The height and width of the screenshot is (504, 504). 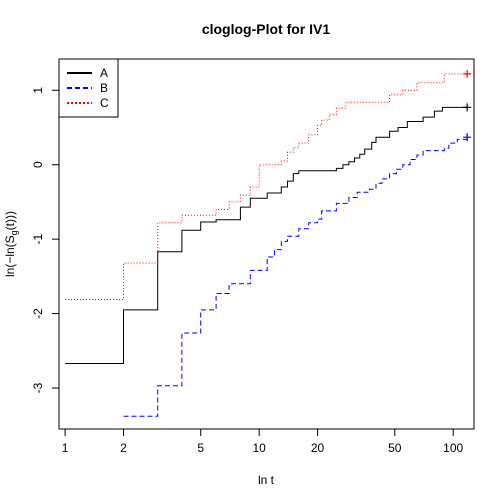 What do you see at coordinates (395, 448) in the screenshot?
I see `x-tick-label: 50` at bounding box center [395, 448].